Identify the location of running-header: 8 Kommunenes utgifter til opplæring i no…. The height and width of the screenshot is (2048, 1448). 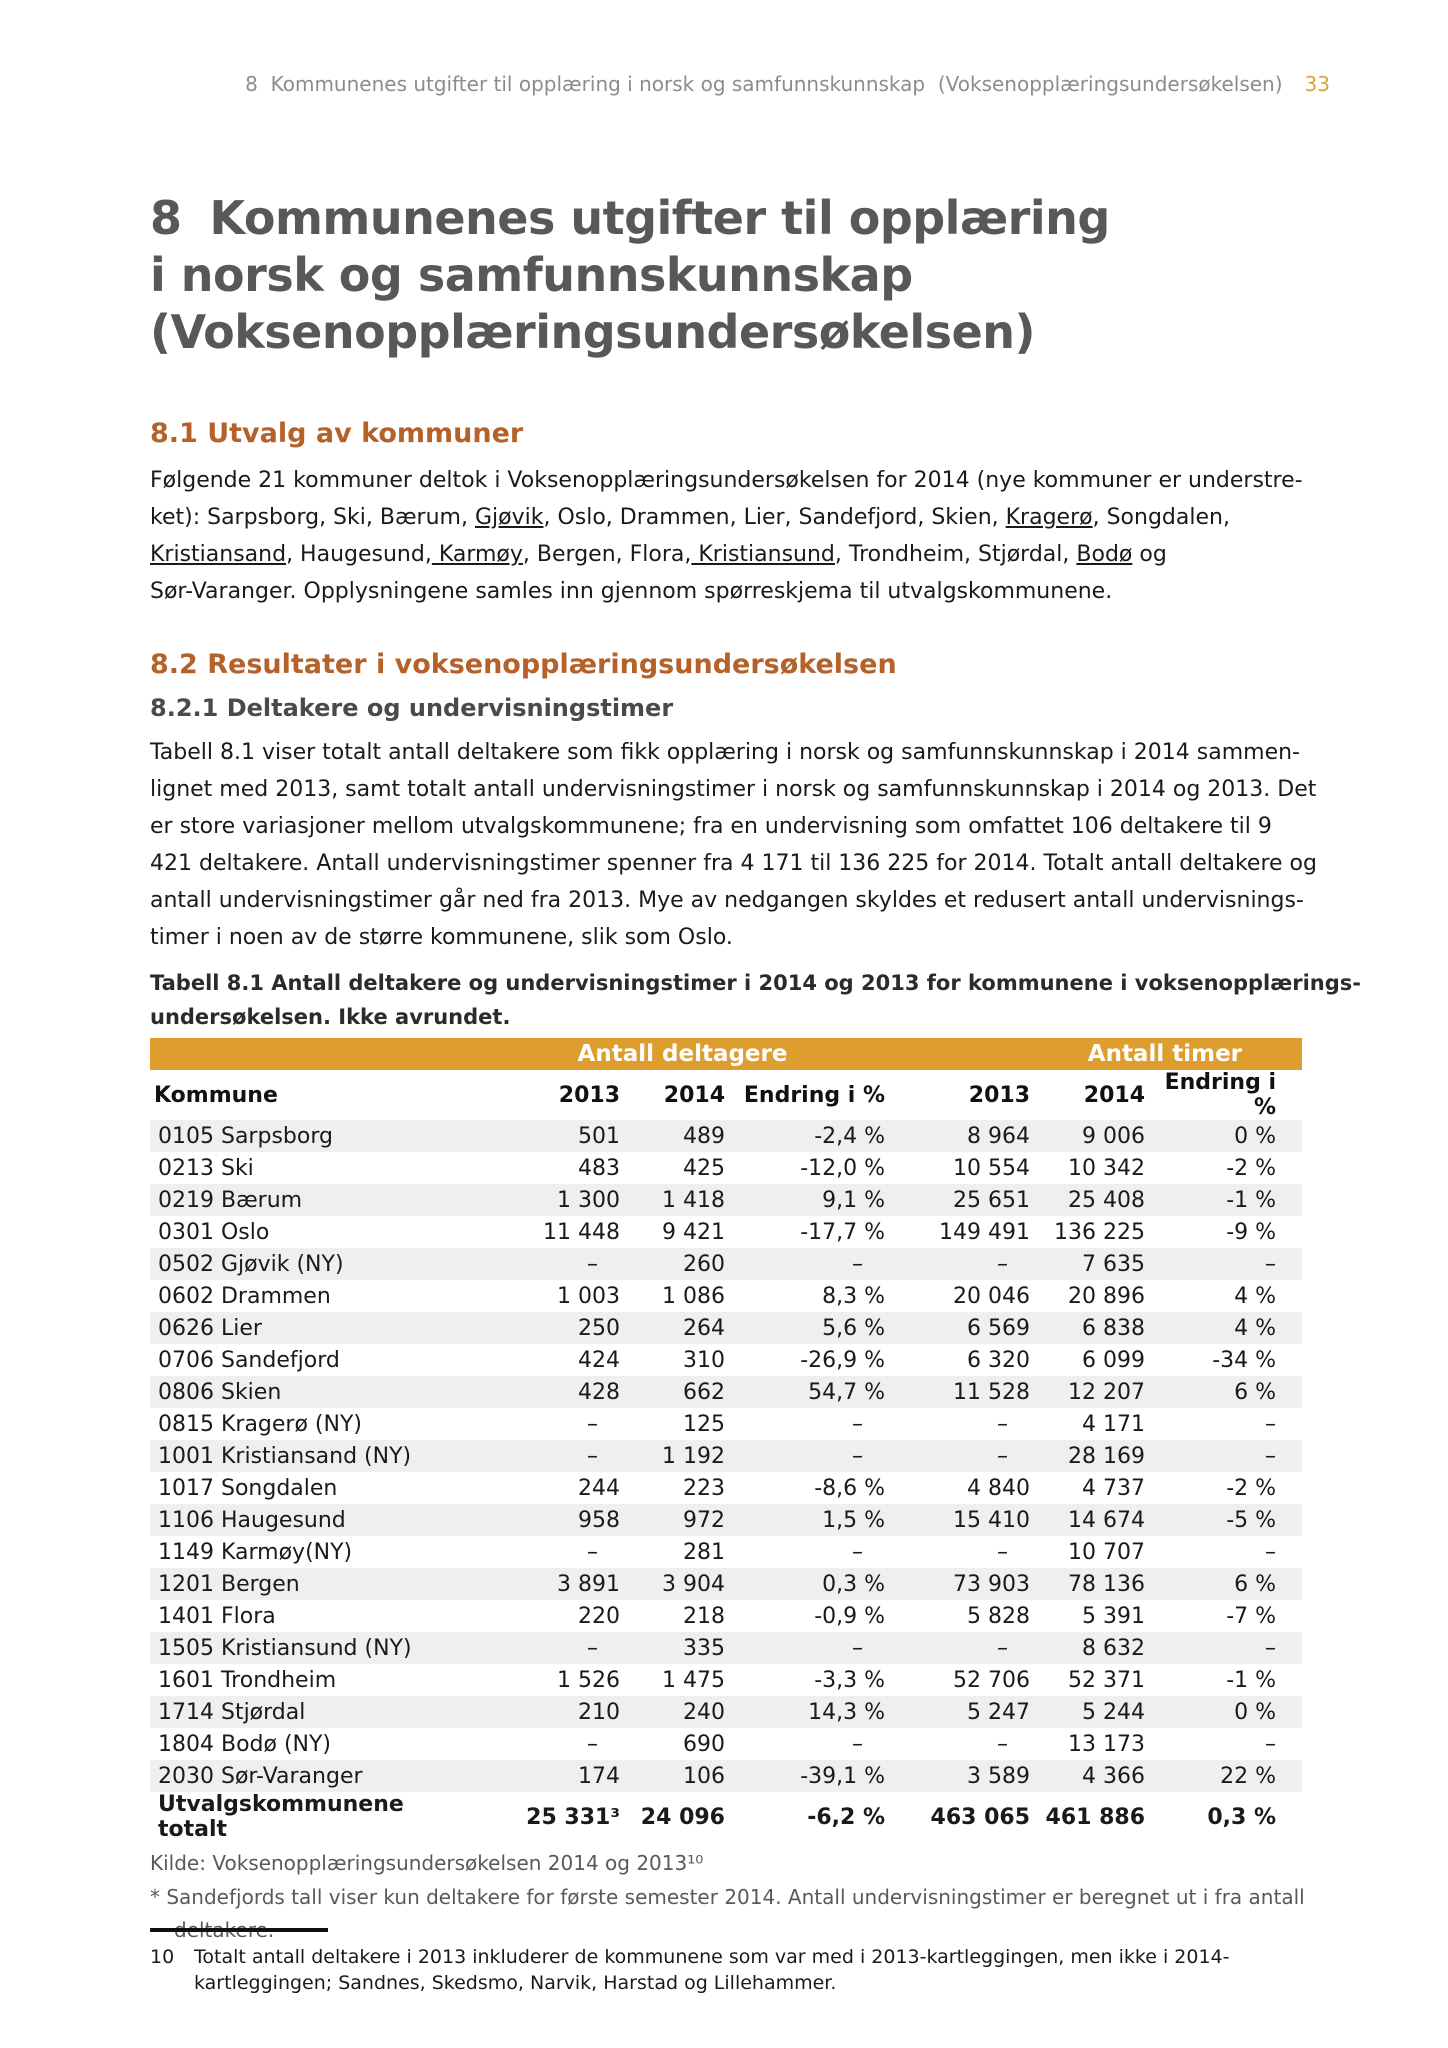
(740, 84).